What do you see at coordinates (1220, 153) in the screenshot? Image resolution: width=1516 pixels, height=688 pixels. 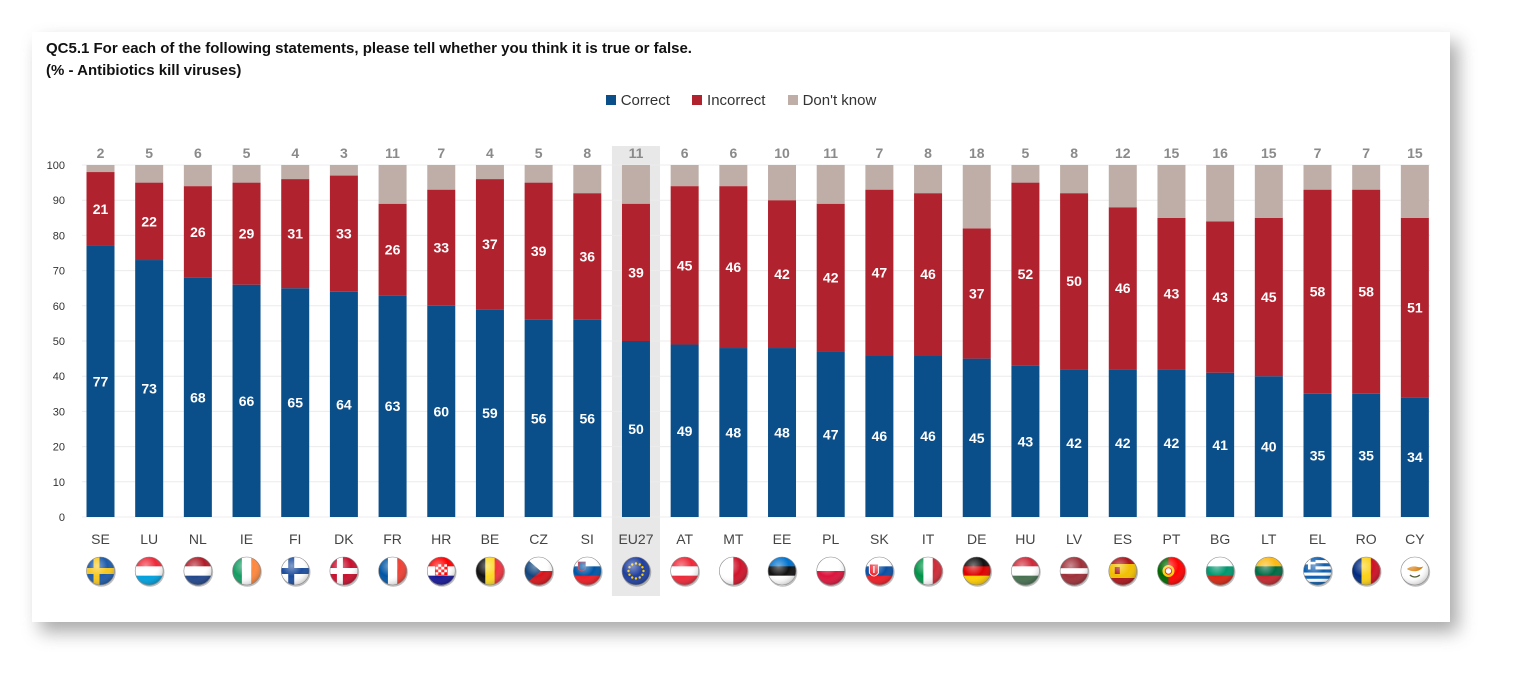 I see `data-label-dont-know-bg: 16` at bounding box center [1220, 153].